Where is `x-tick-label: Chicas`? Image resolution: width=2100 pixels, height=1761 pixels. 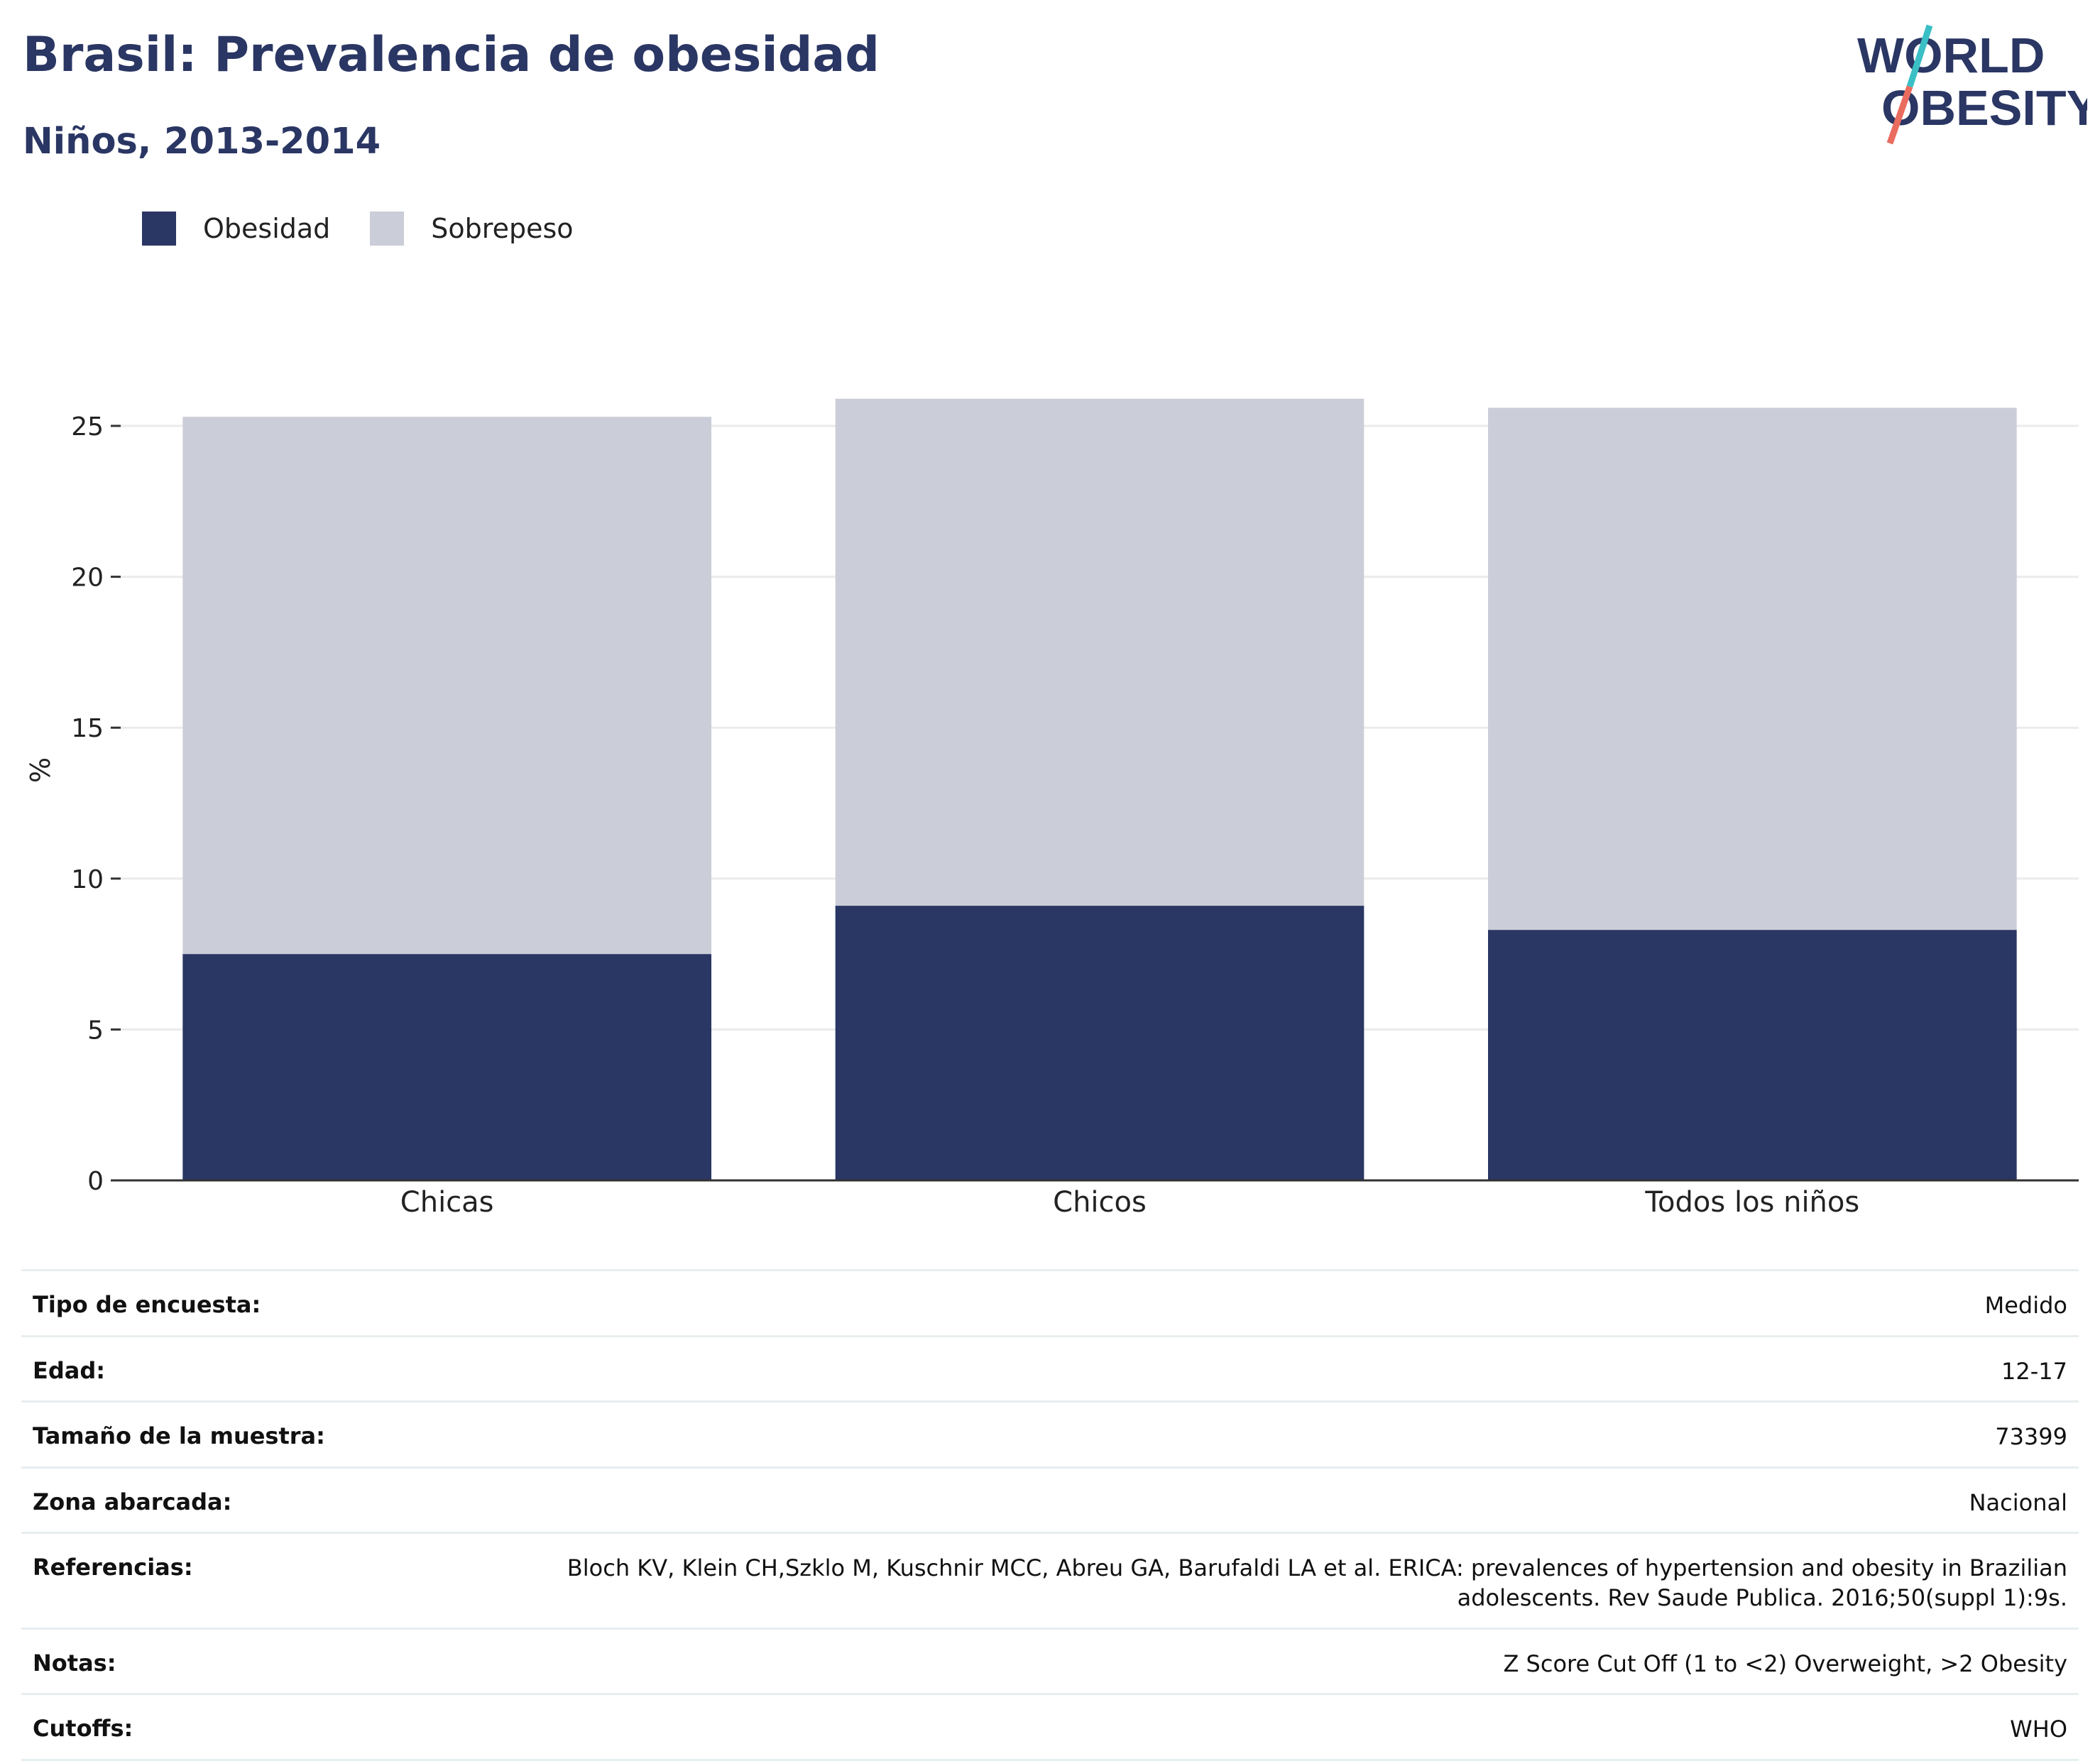
x-tick-label: Chicas is located at coordinates (447, 1203).